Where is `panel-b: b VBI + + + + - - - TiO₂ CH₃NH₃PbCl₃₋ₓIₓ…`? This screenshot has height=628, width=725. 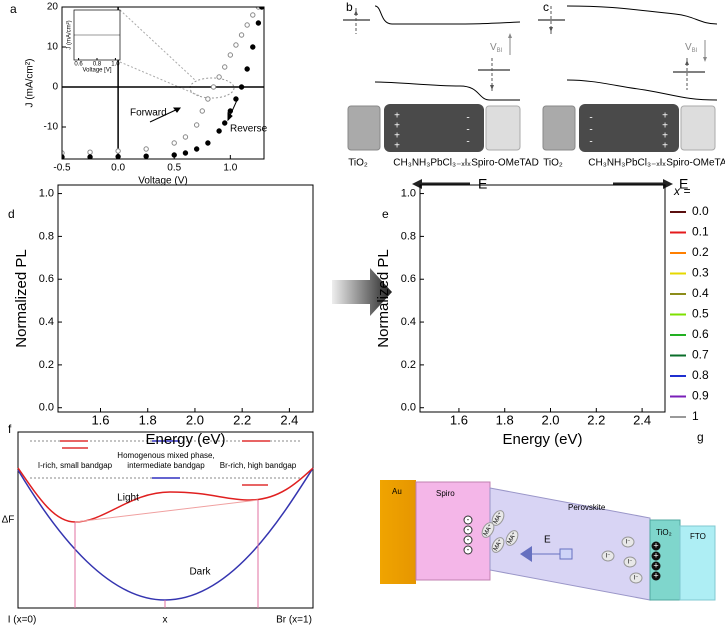
panel-b: b VBI + + + + - - - TiO₂ CH₃NH₃PbCl₃₋ₓIₓ… is located at coordinates (441, 96).